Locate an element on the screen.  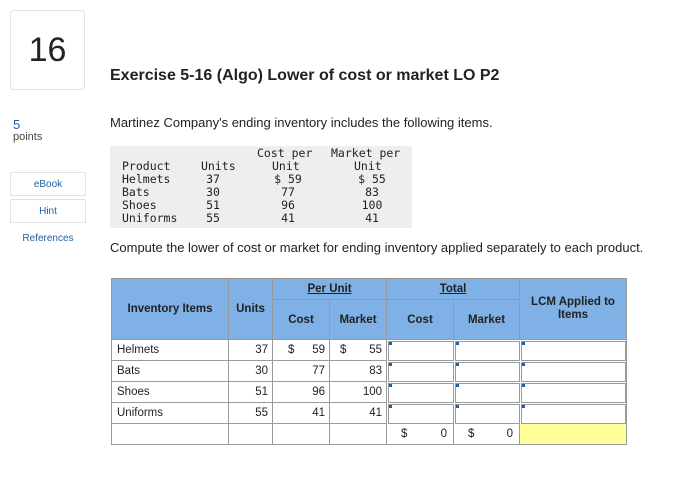
header-units: Units is located at coordinates (251, 309).